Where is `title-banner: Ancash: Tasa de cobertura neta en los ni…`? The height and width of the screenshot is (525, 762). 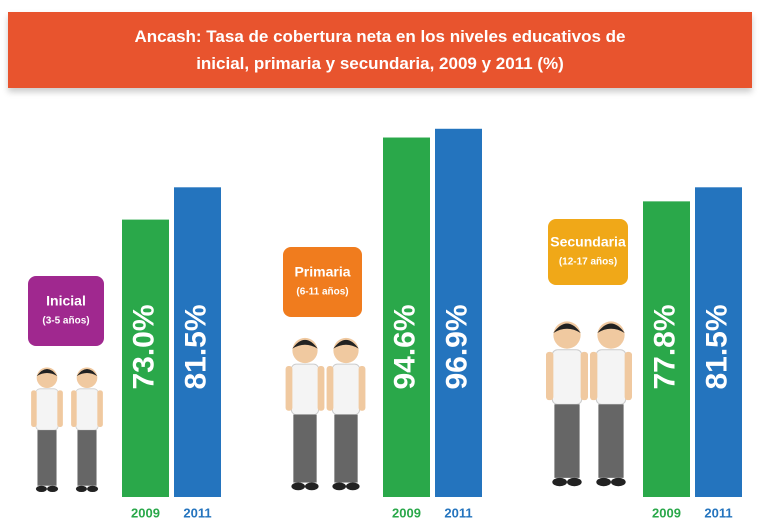 title-banner: Ancash: Tasa de cobertura neta en los ni… is located at coordinates (380, 50).